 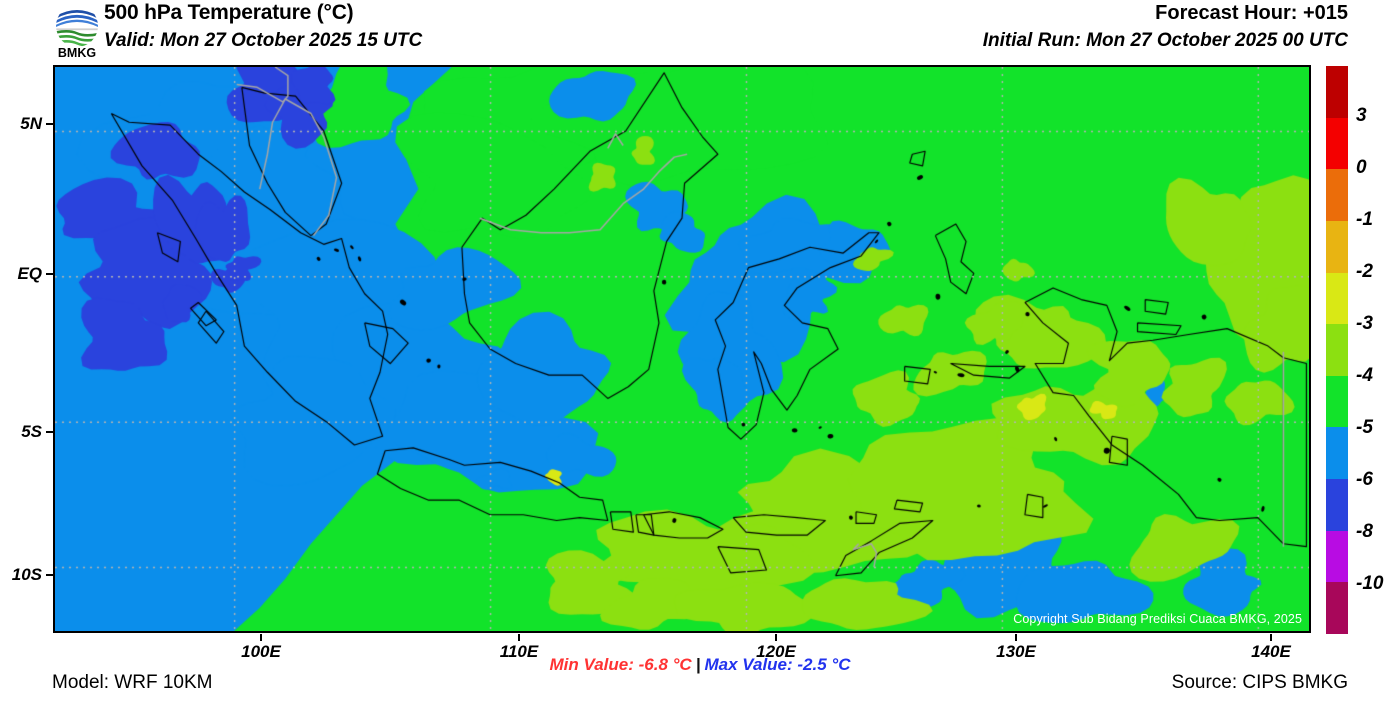 What do you see at coordinates (1364, 219) in the screenshot?
I see `colorbar-label--1: -1` at bounding box center [1364, 219].